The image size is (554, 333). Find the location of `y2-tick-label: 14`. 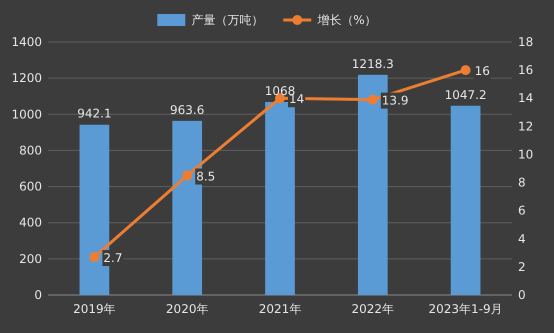

y2-tick-label: 14 is located at coordinates (526, 98).